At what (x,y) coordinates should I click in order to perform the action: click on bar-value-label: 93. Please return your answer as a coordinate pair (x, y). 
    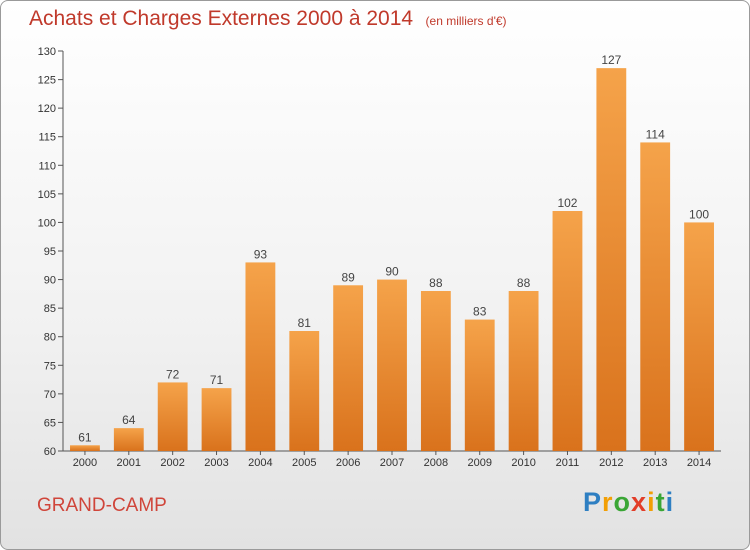
    Looking at the image, I should click on (261, 254).